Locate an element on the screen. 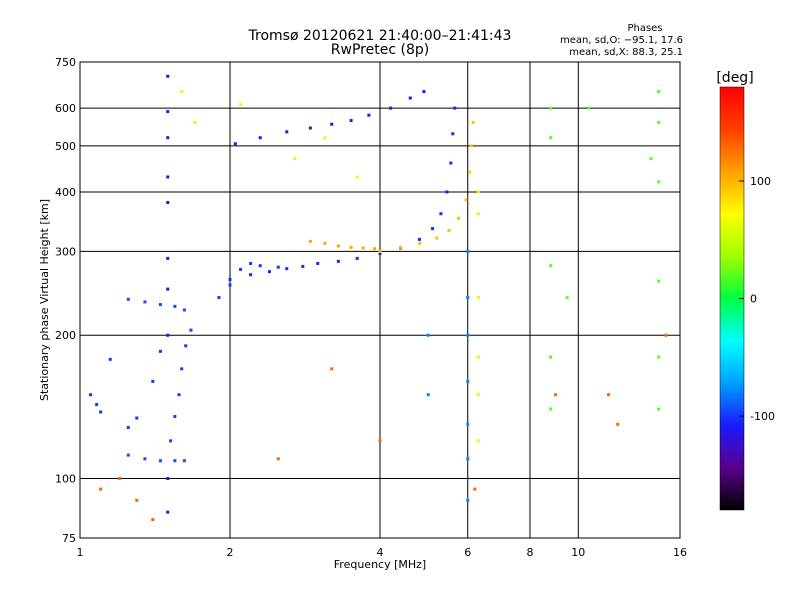 This screenshot has width=800, height=600. x-tick-label: 16 is located at coordinates (680, 552).